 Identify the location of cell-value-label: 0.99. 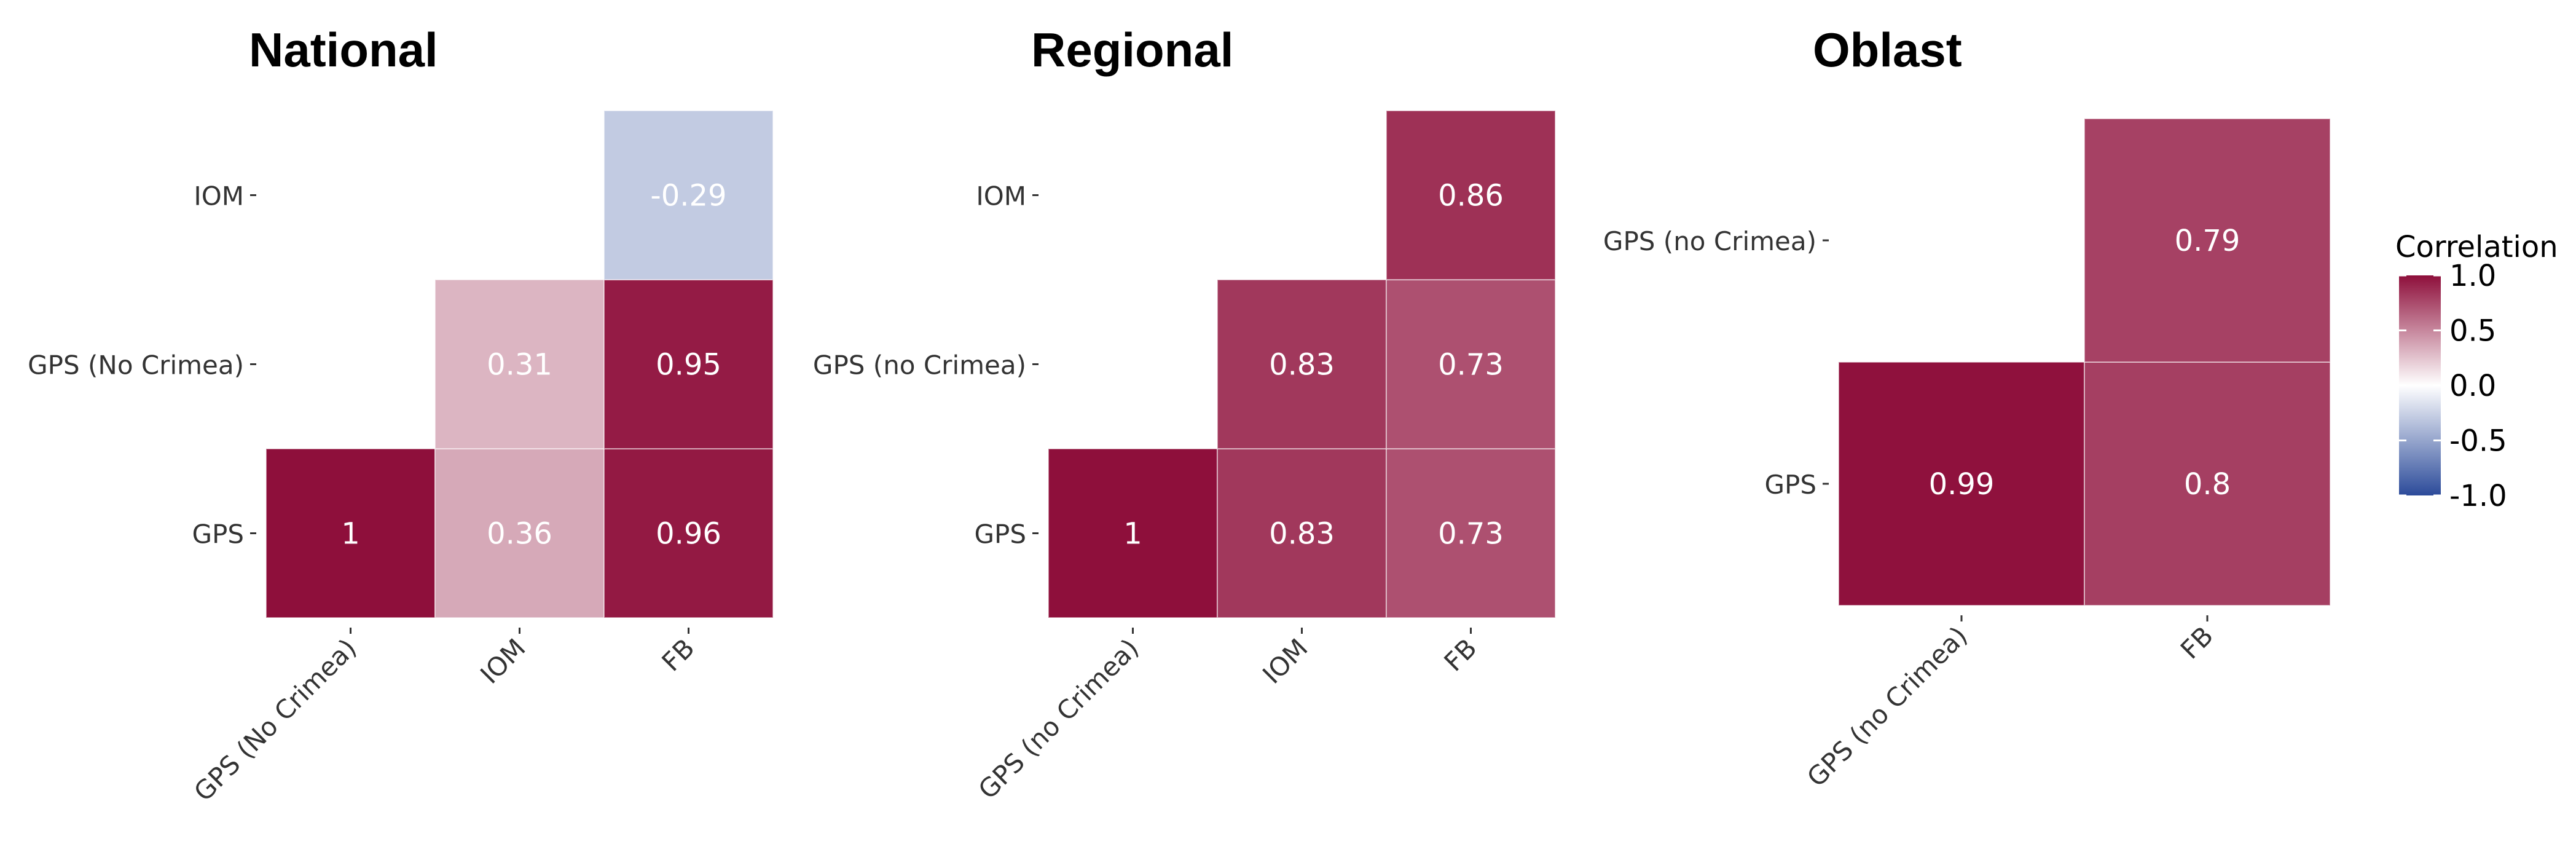
(1962, 485).